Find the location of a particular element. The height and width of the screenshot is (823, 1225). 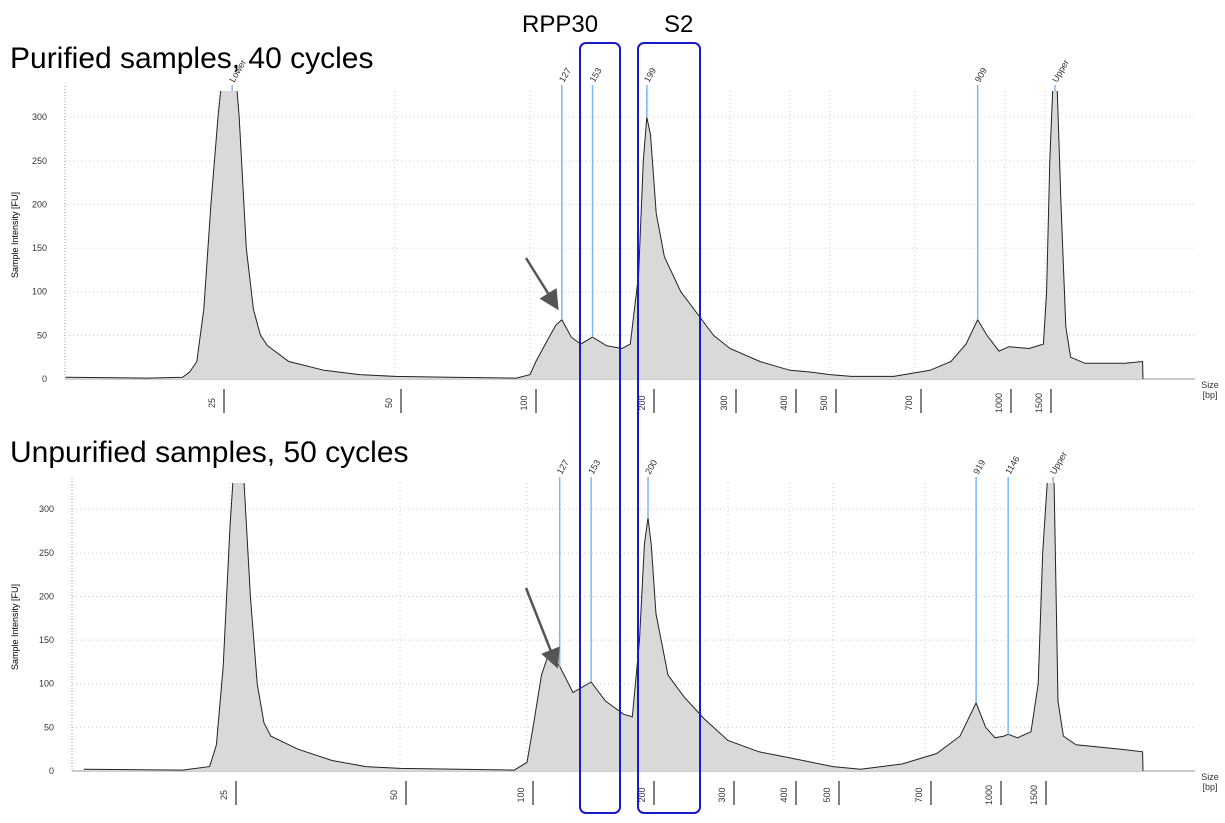

chart-title: Purified samples, 40 cycles is located at coordinates (192, 58).